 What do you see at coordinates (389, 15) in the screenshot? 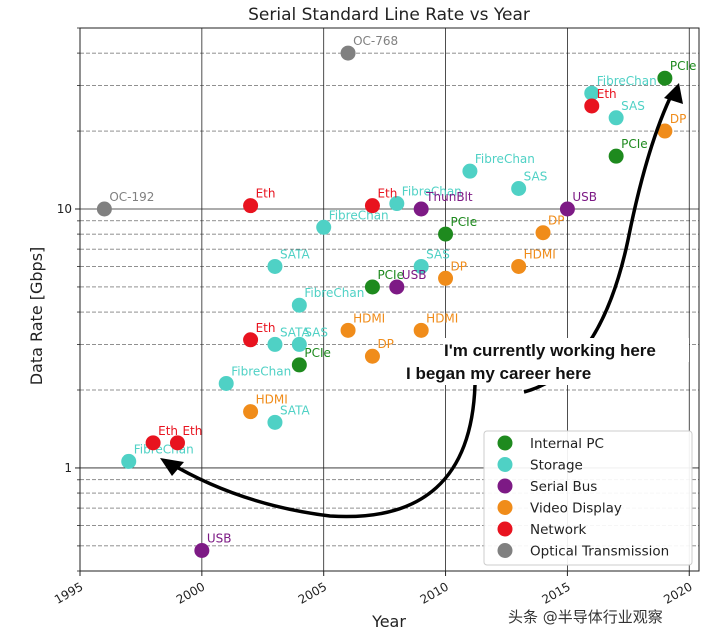
I see `chart-title: Serial Standard Line Rate vs Year` at bounding box center [389, 15].